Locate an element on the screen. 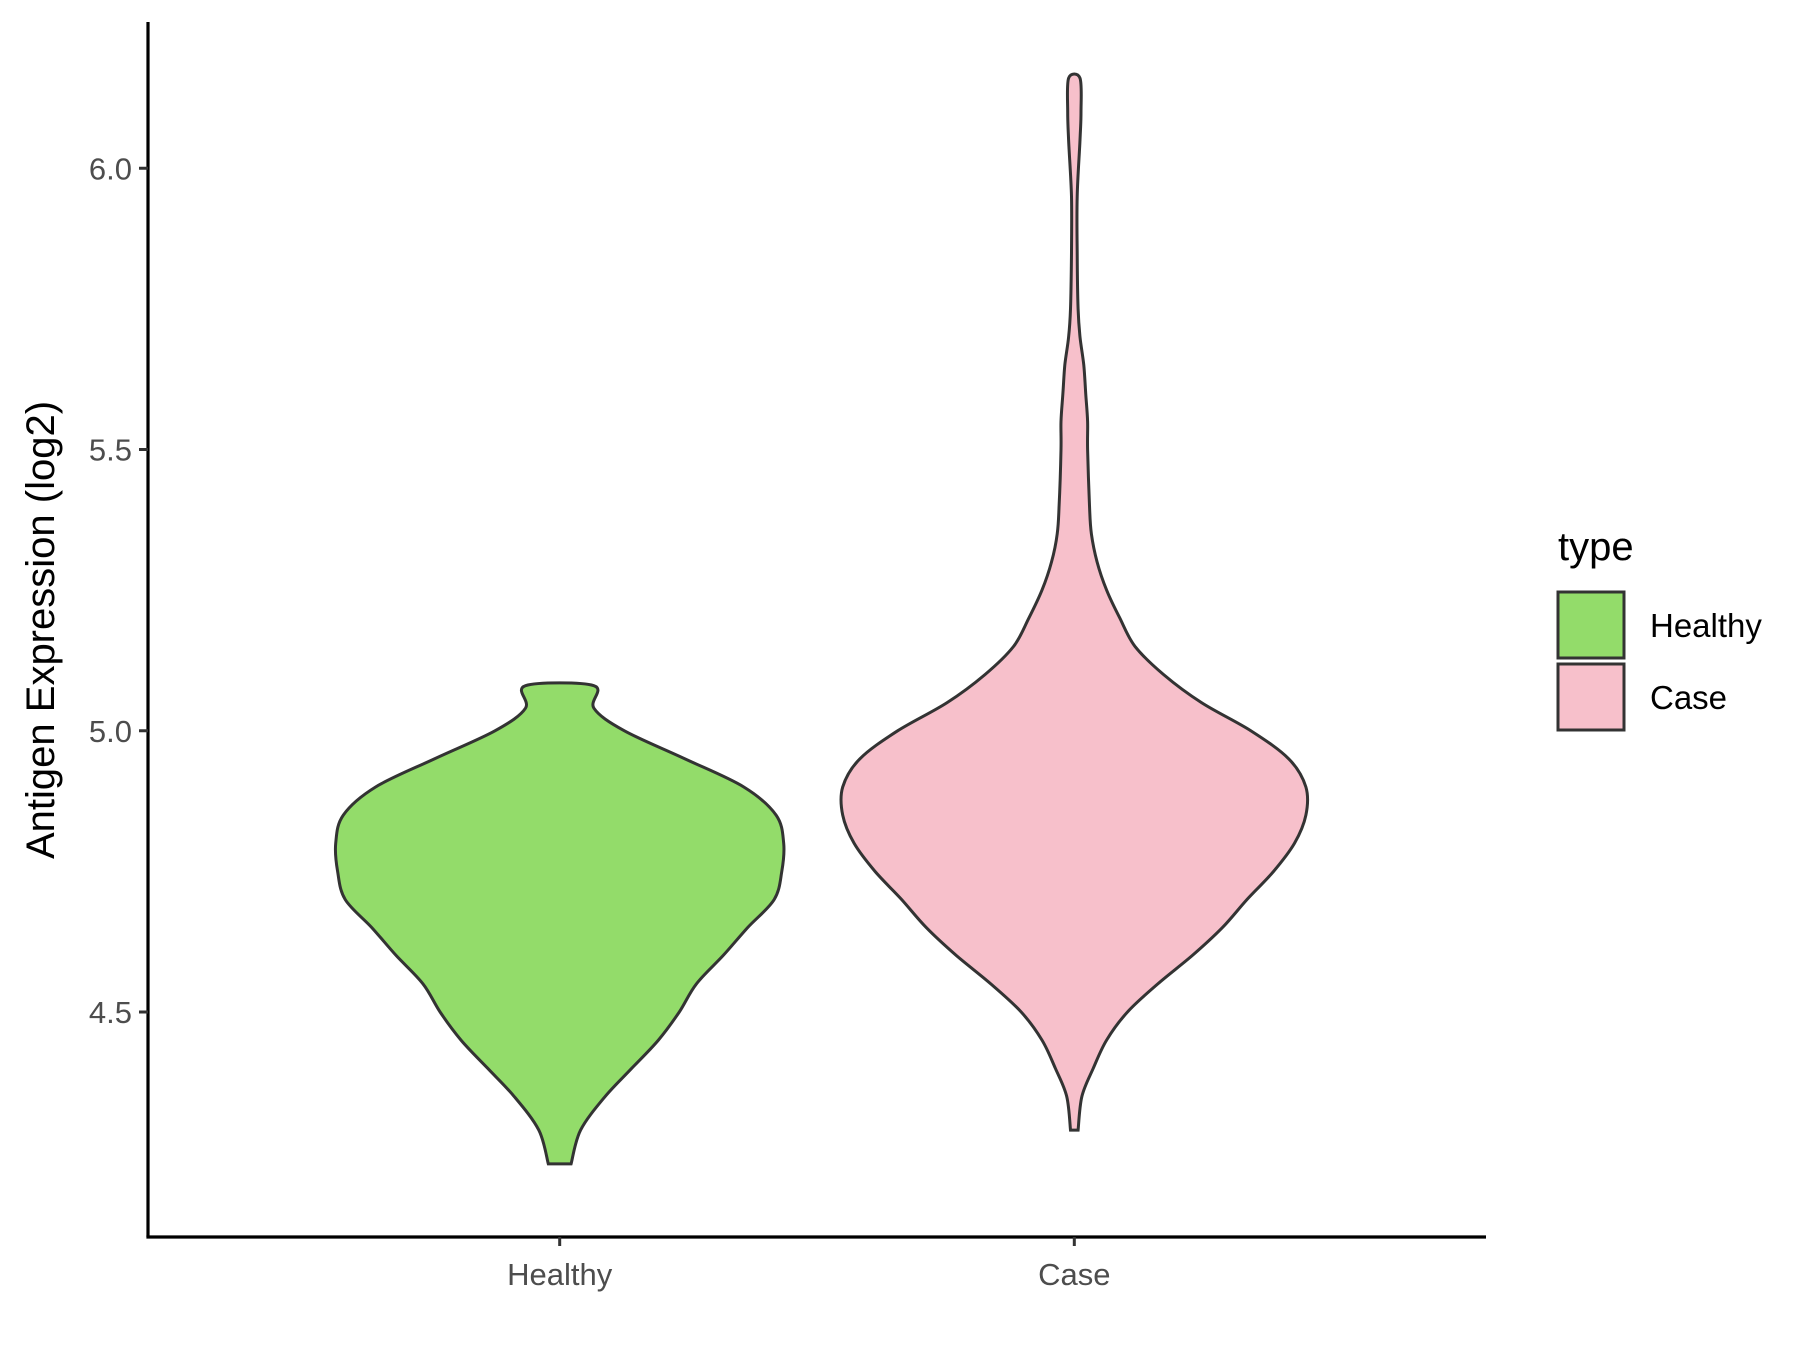 The height and width of the screenshot is (1350, 1800). legend-label-case: Case is located at coordinates (1688, 697).